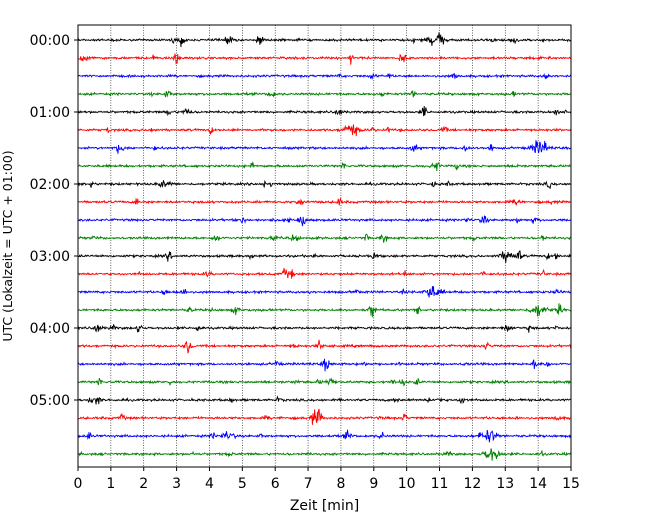 The image size is (650, 520). Describe the element at coordinates (340, 484) in the screenshot. I see `x-tick-label: 8` at that location.